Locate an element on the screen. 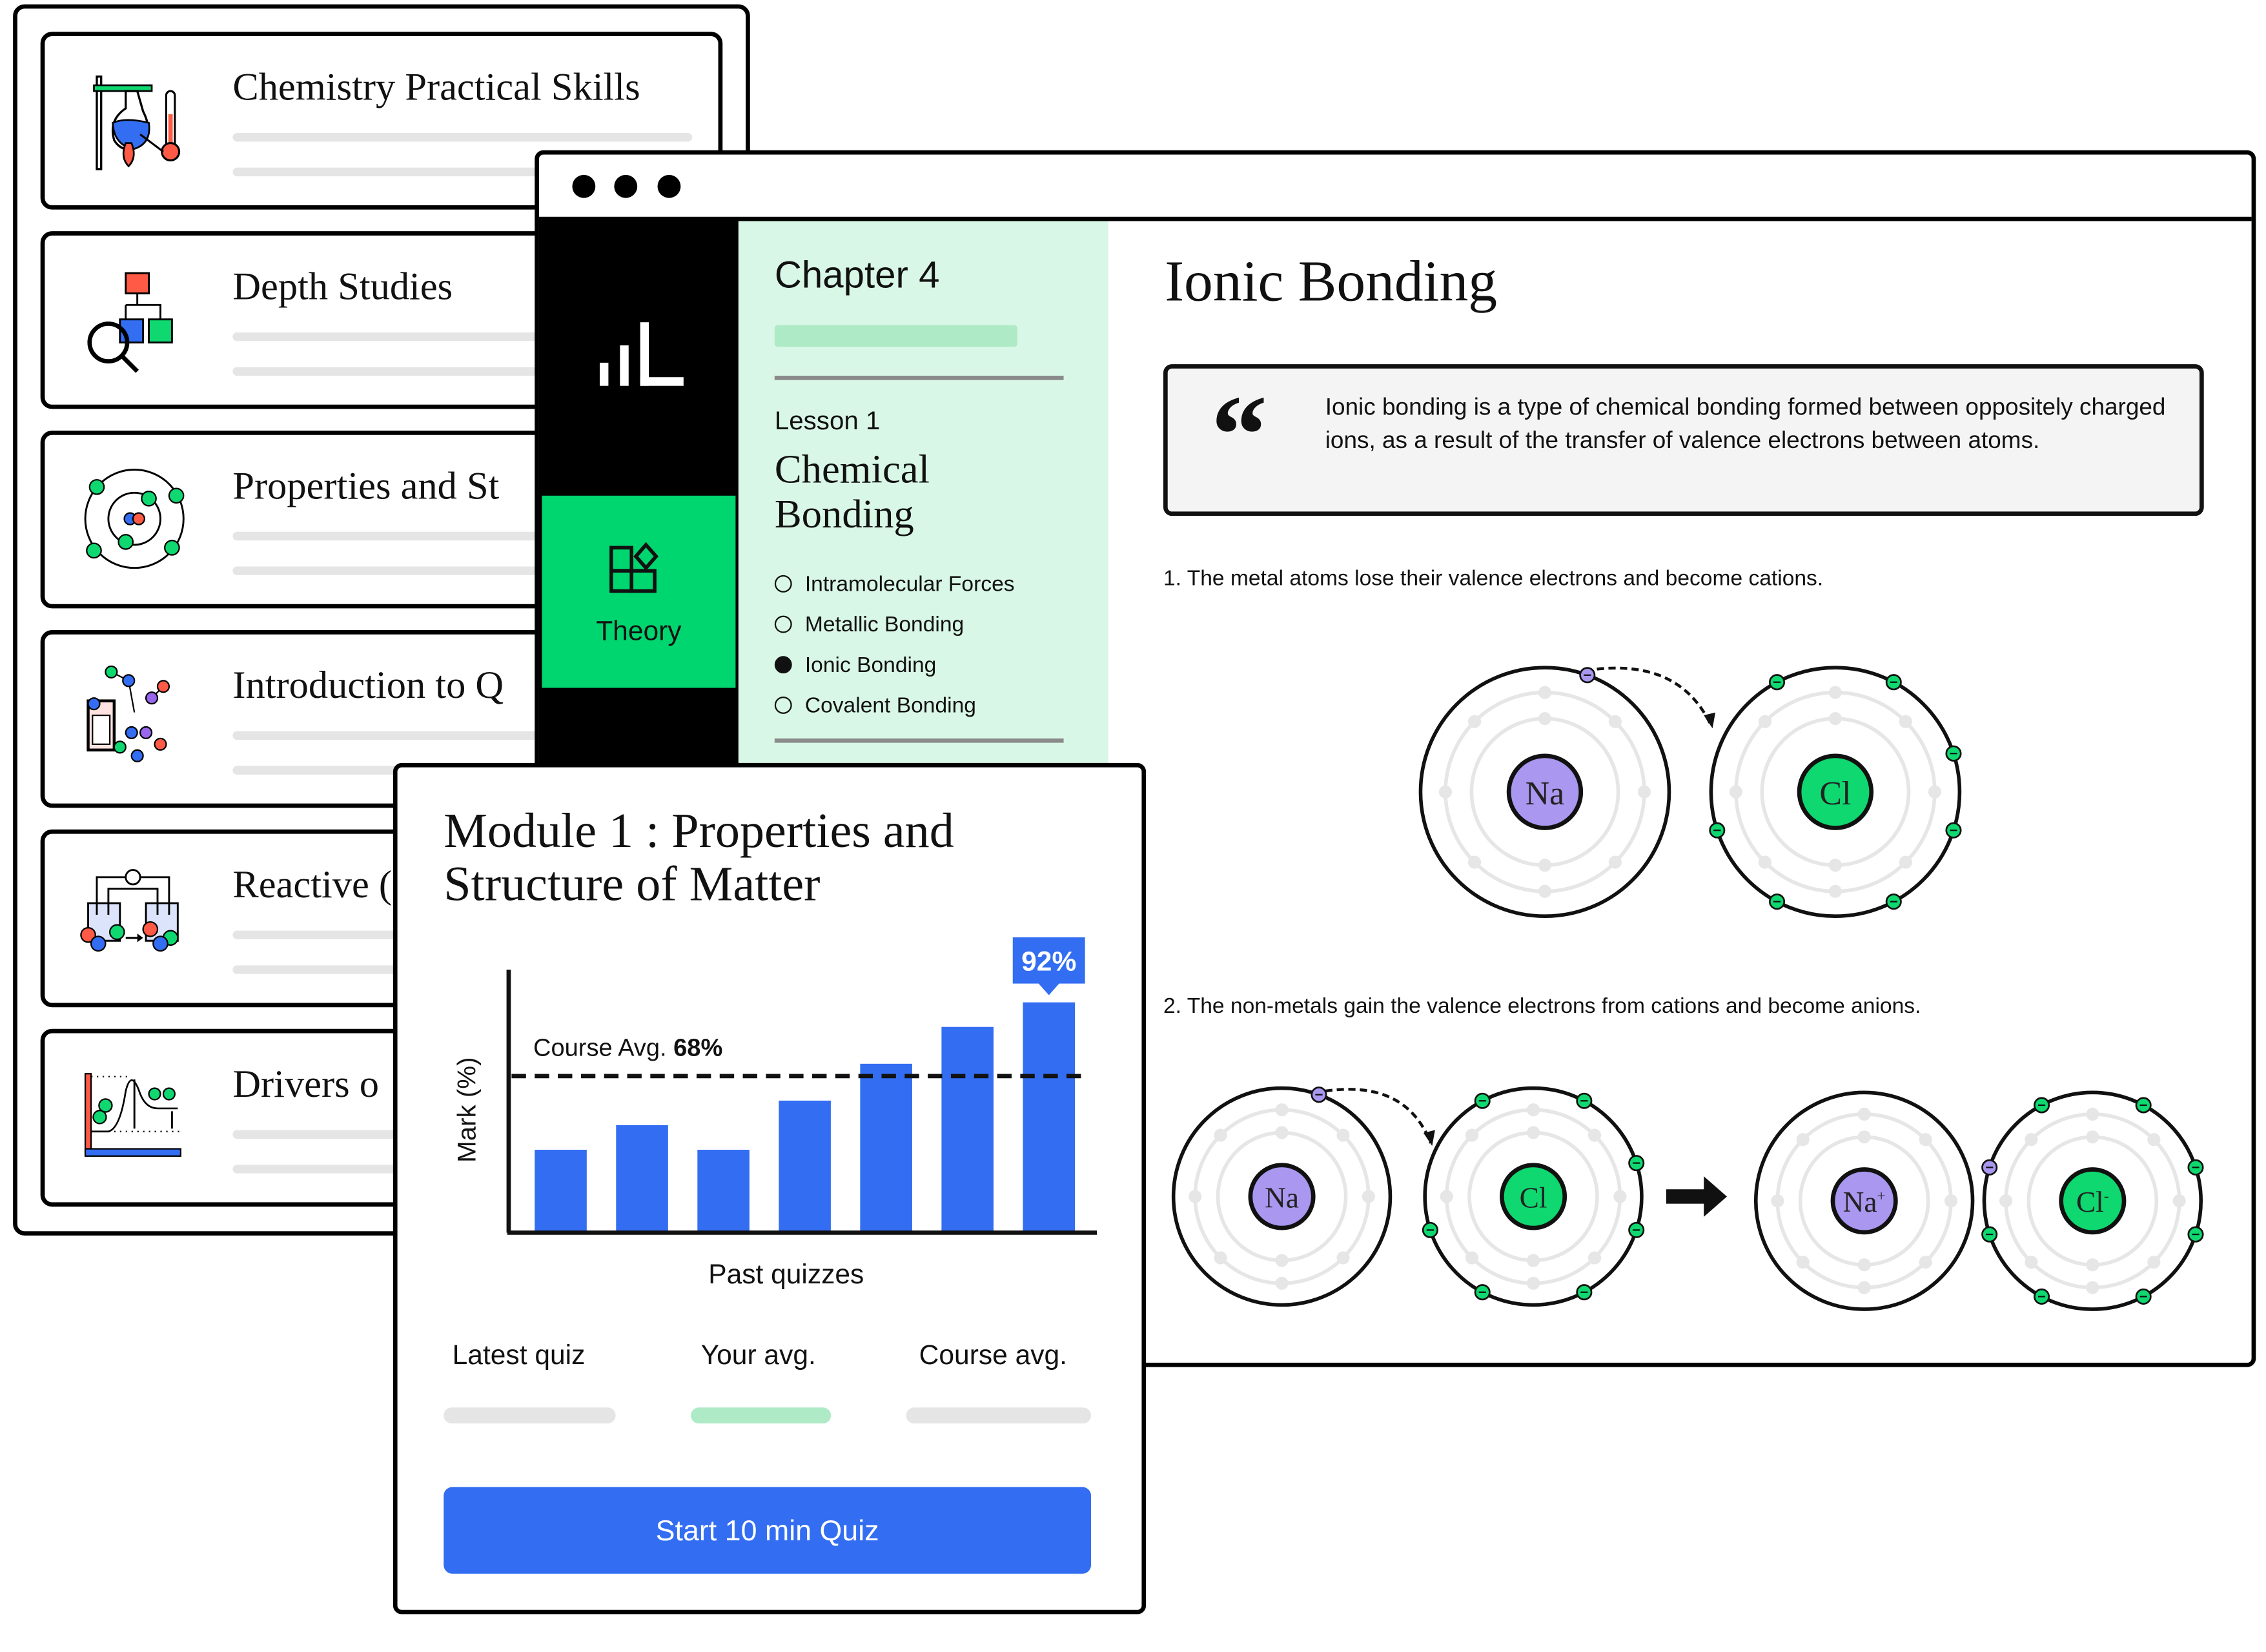  latest-quiz-placeholder-bar is located at coordinates (530, 1415).